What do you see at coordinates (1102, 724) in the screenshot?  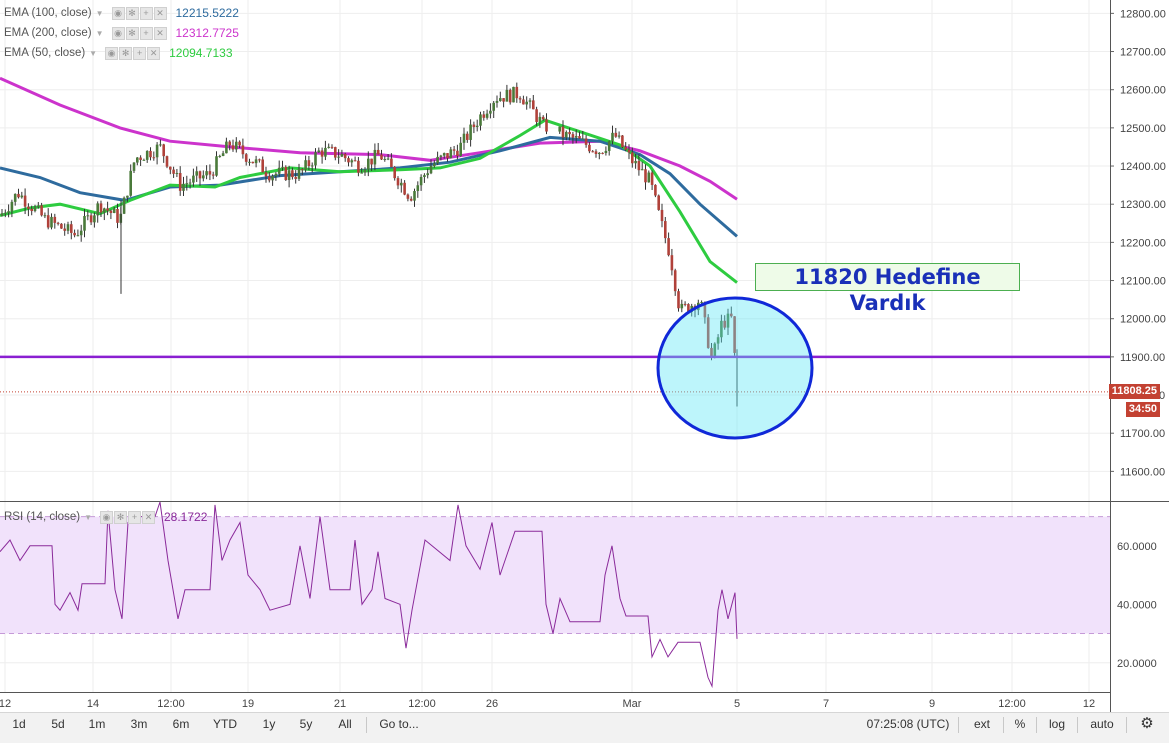 I see `auto-toggle: auto` at bounding box center [1102, 724].